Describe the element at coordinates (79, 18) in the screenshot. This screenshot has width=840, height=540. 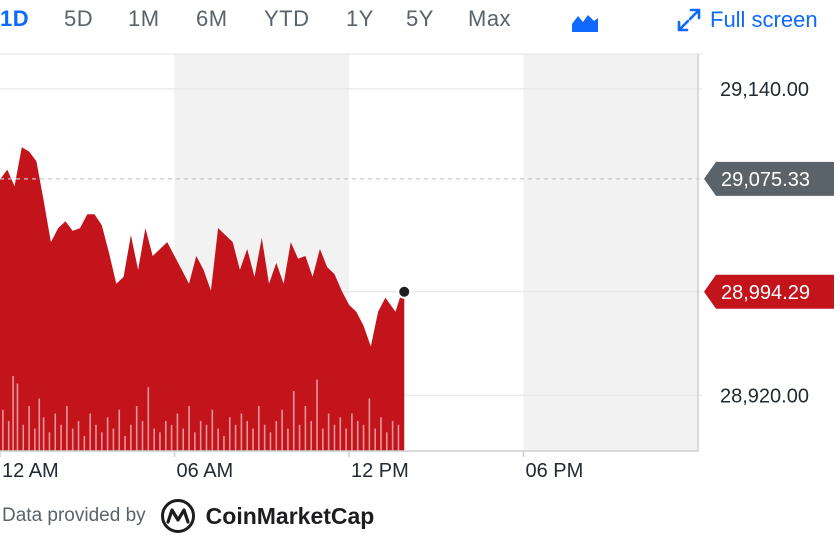
I see `range-tab-5d: 5D` at that location.